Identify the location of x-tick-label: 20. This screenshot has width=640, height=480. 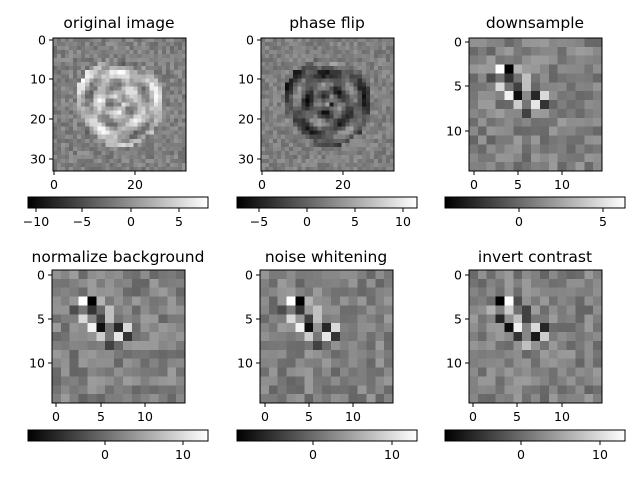
(135, 184).